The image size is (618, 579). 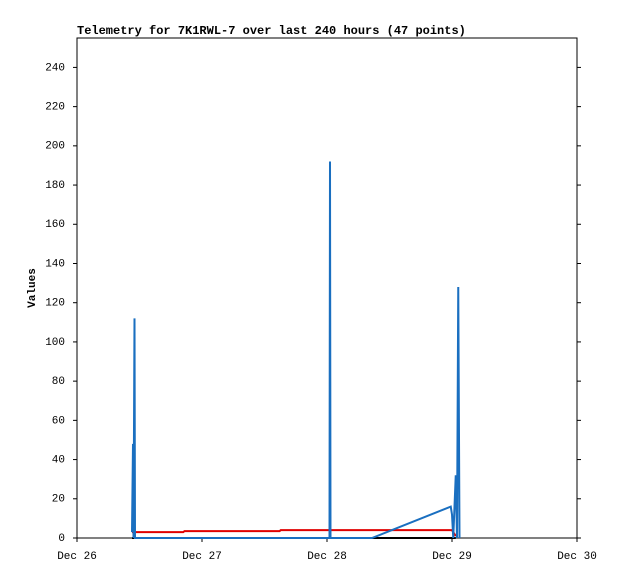 I want to click on y-tick-label: 220, so click(x=55, y=108).